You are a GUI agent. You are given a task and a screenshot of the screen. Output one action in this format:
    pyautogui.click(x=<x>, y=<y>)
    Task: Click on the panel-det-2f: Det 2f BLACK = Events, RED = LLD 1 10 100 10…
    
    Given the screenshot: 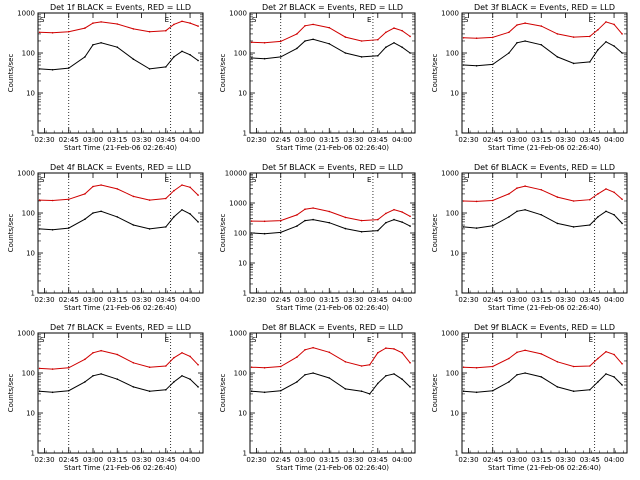 What is the action you would take?
    pyautogui.click(x=317, y=77)
    